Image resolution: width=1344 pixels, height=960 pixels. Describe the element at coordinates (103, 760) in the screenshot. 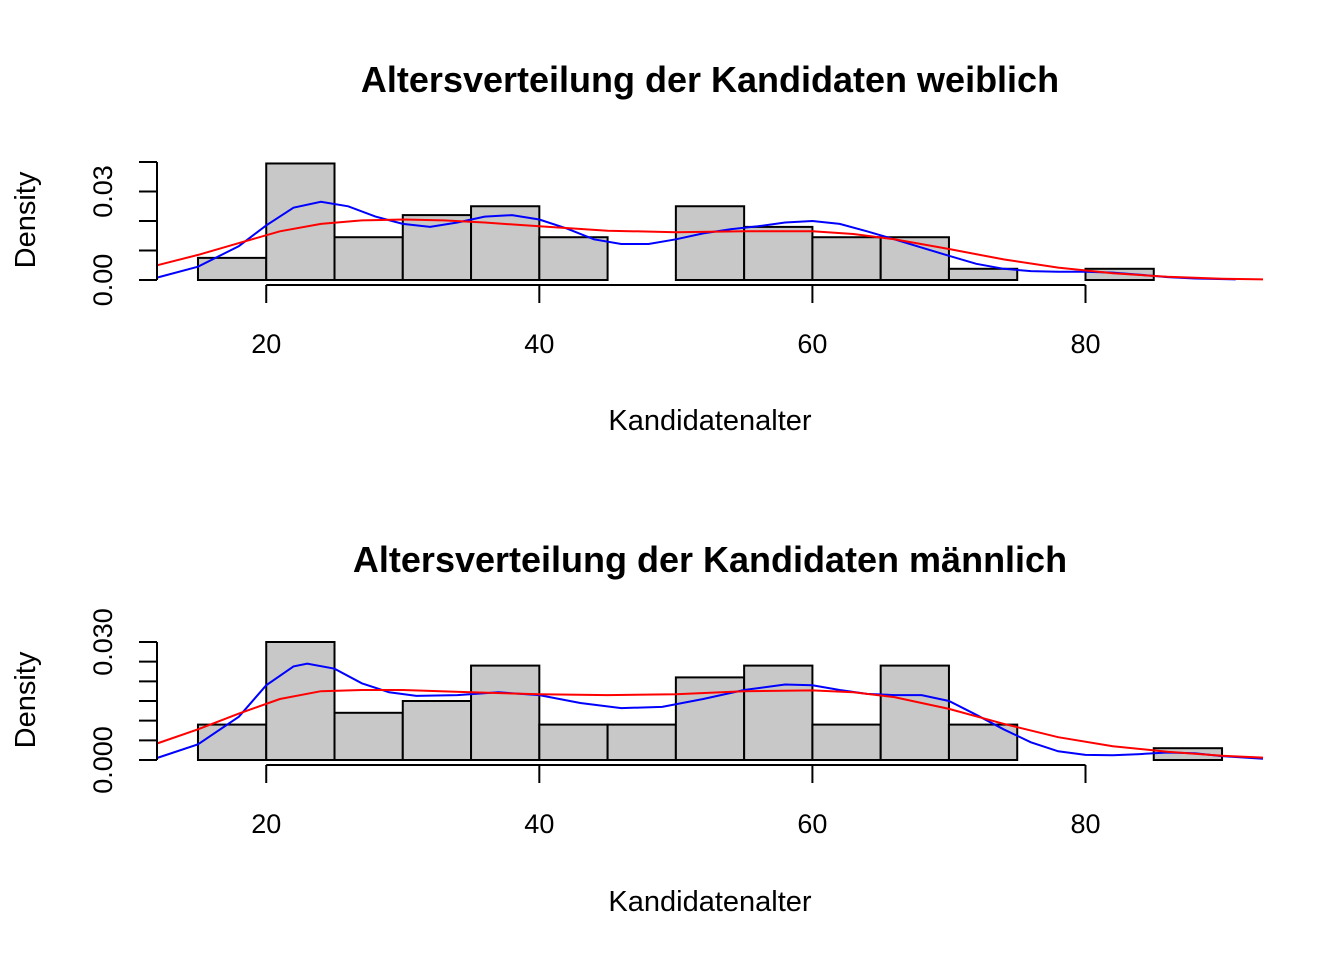

I see `y-tick-label: 0.000` at that location.